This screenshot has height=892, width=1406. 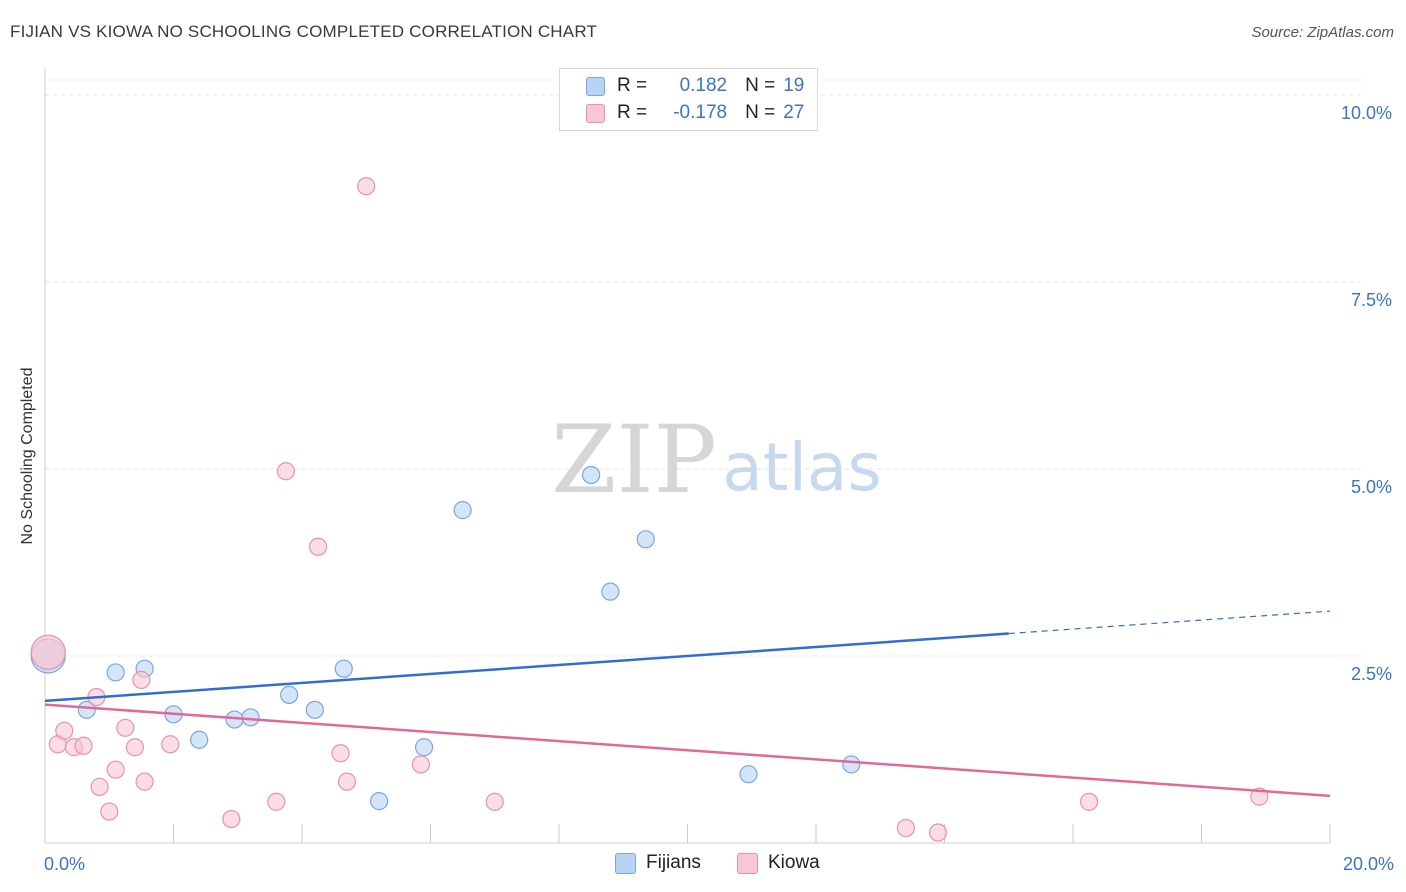 What do you see at coordinates (595, 113) in the screenshot?
I see `kiowa-swatch` at bounding box center [595, 113].